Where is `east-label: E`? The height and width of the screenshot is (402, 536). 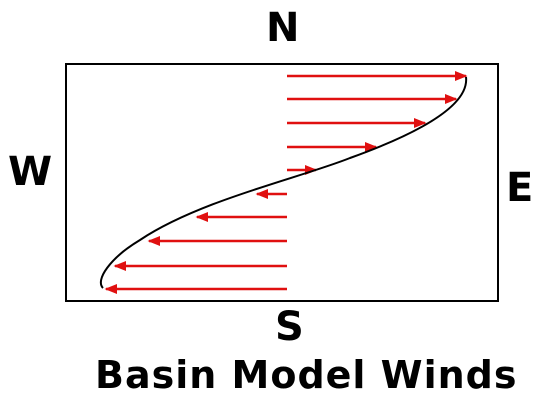
east-label: E is located at coordinates (520, 188).